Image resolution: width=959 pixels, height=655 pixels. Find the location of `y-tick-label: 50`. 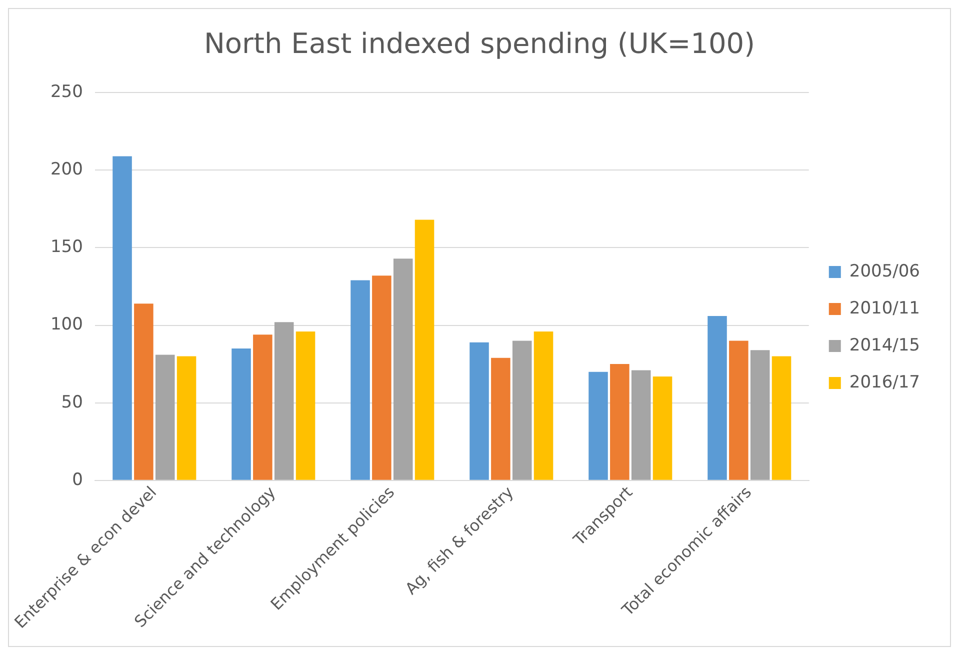

y-tick-label: 50 is located at coordinates (72, 402).